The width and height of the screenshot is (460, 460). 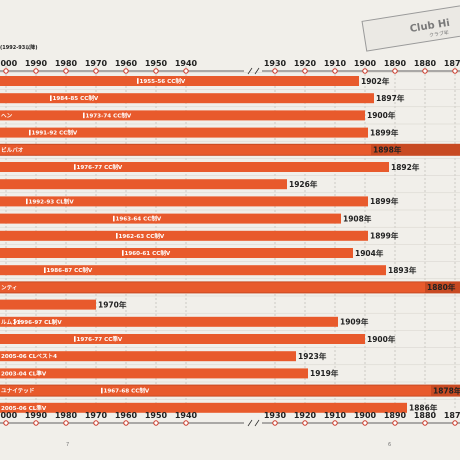 What do you see at coordinates (19, 47) in the screenshot?
I see `header-subtitle: (1992-93以降)` at bounding box center [19, 47].